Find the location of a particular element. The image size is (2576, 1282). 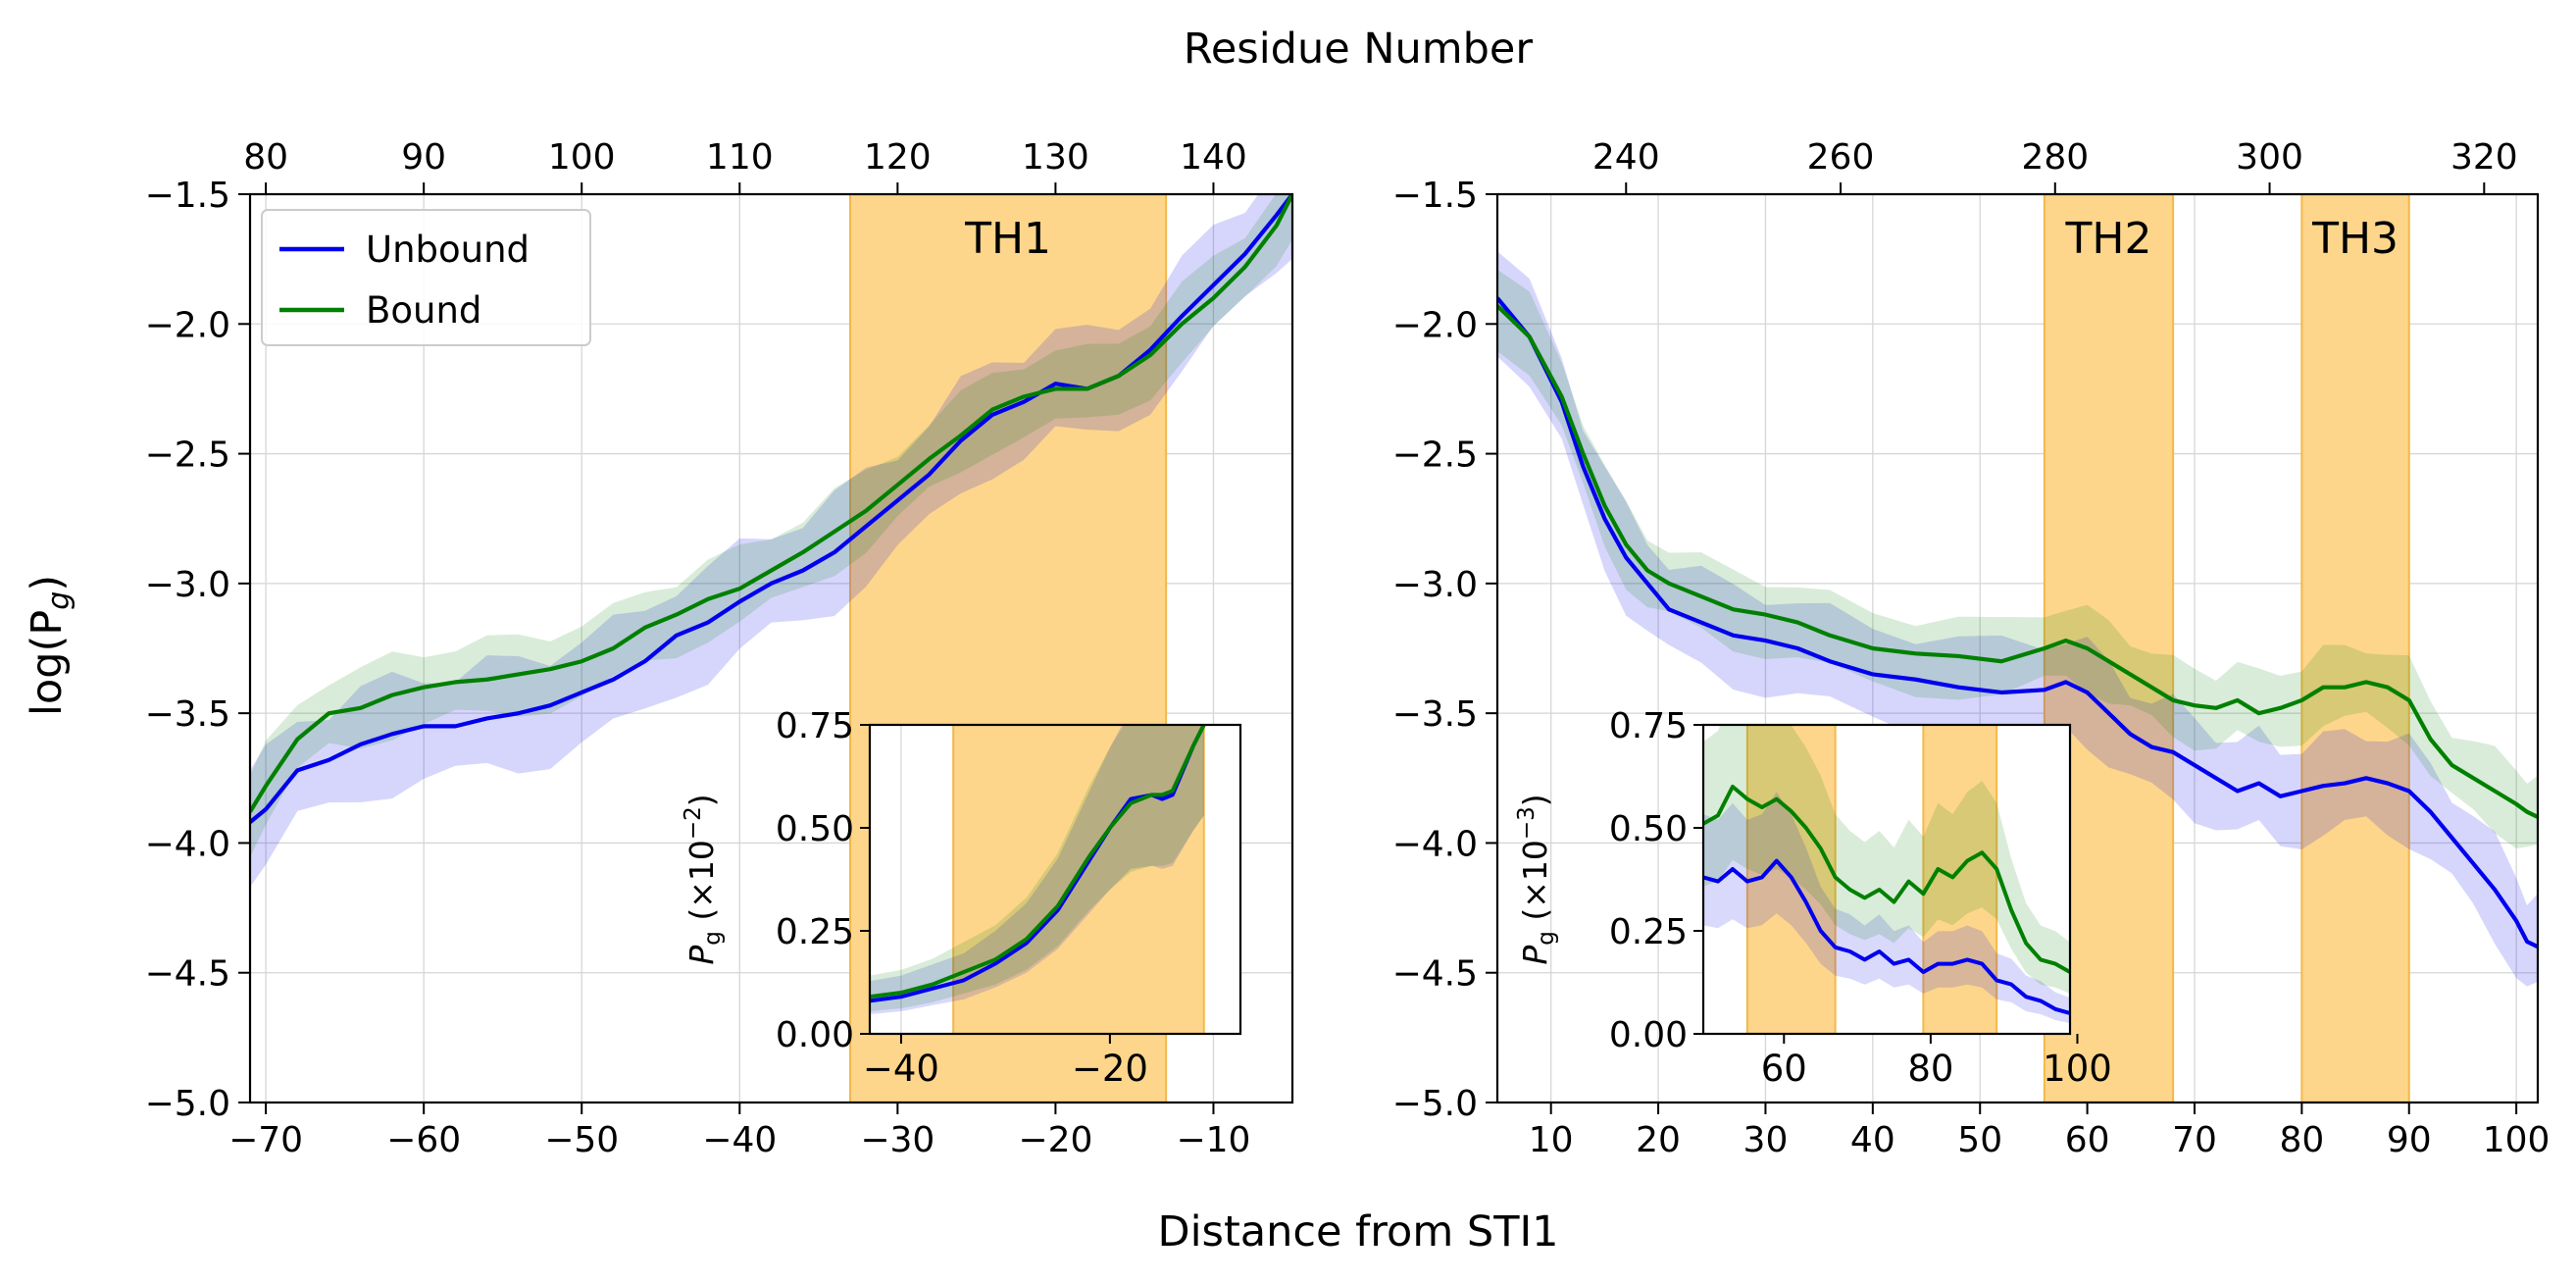

right-inset-plot-area is located at coordinates (1887, 879).